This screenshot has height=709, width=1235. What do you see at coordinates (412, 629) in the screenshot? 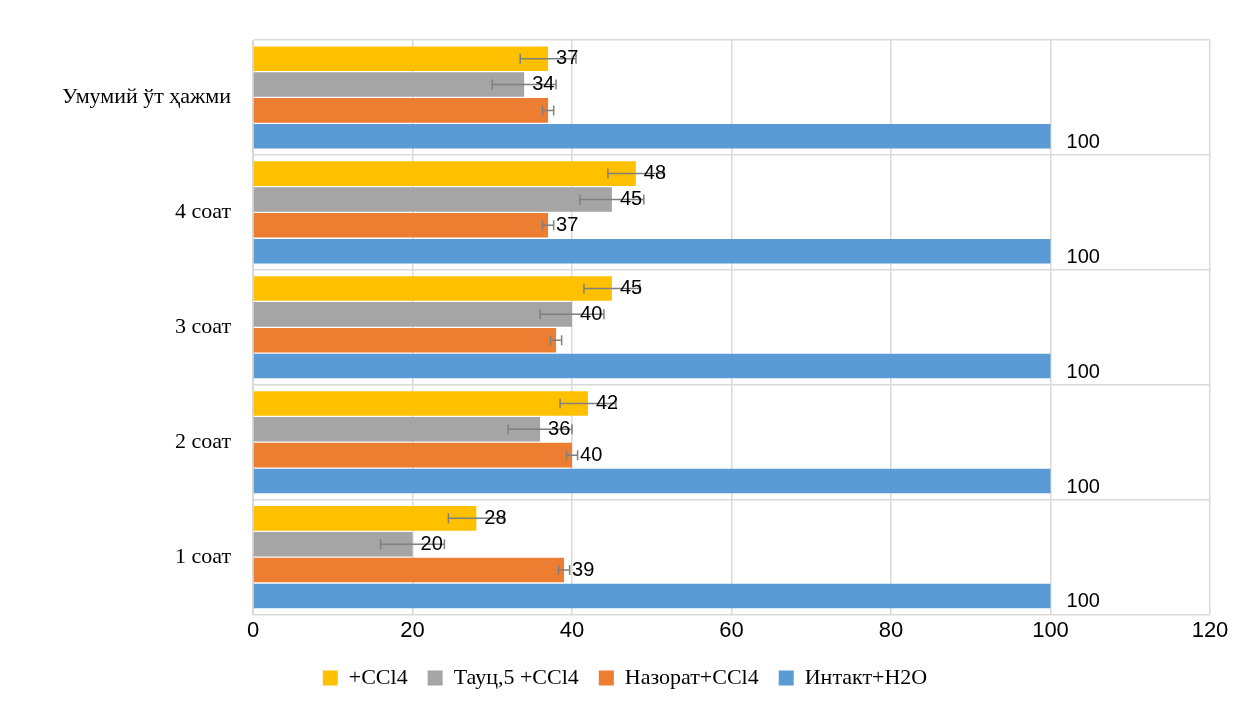
I see `x-tick-label: 20` at bounding box center [412, 629].